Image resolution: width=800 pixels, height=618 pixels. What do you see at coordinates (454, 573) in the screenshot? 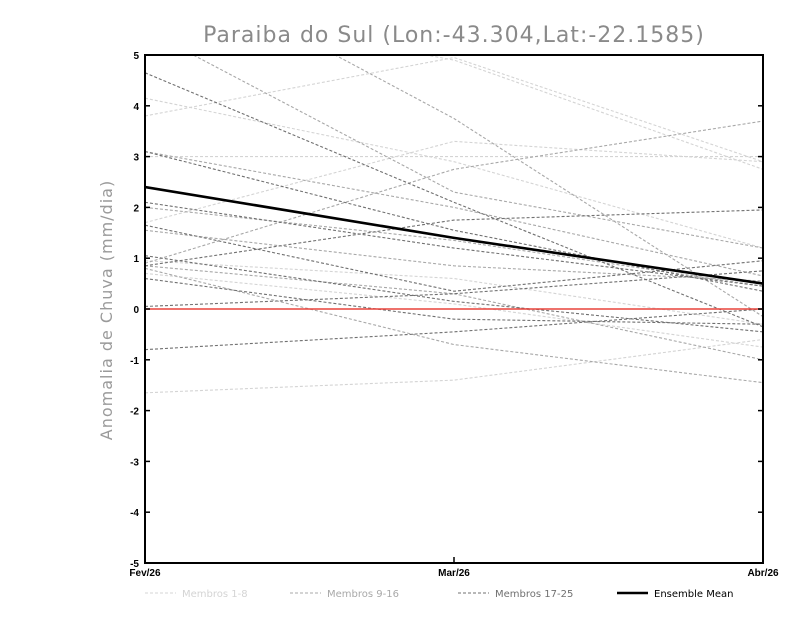
I see `x-tick-label: Mar/26` at bounding box center [454, 573].